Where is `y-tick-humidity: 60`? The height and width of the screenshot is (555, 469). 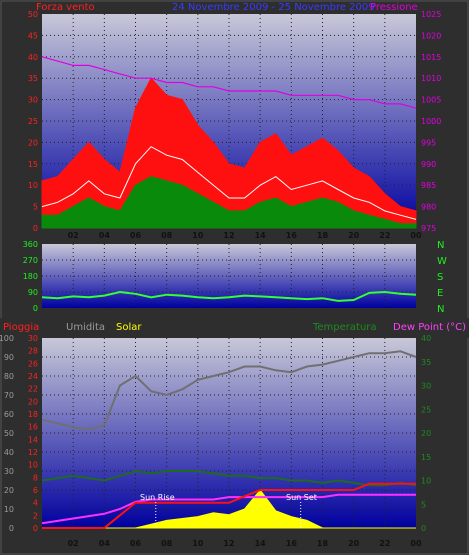
y-tick-humidity: 60 is located at coordinates (9, 414).